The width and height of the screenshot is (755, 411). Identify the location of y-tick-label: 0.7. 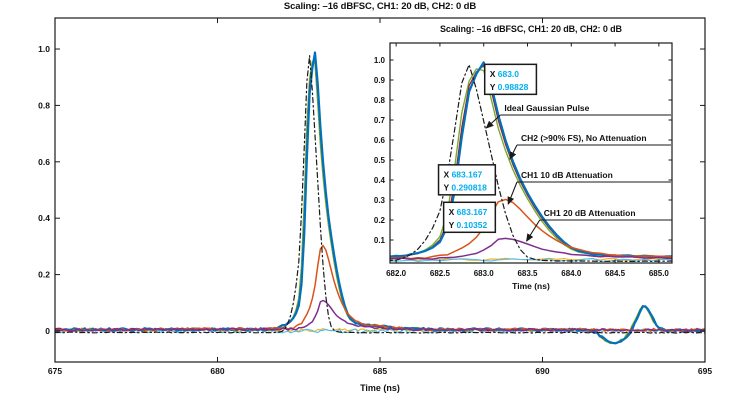
(380, 120).